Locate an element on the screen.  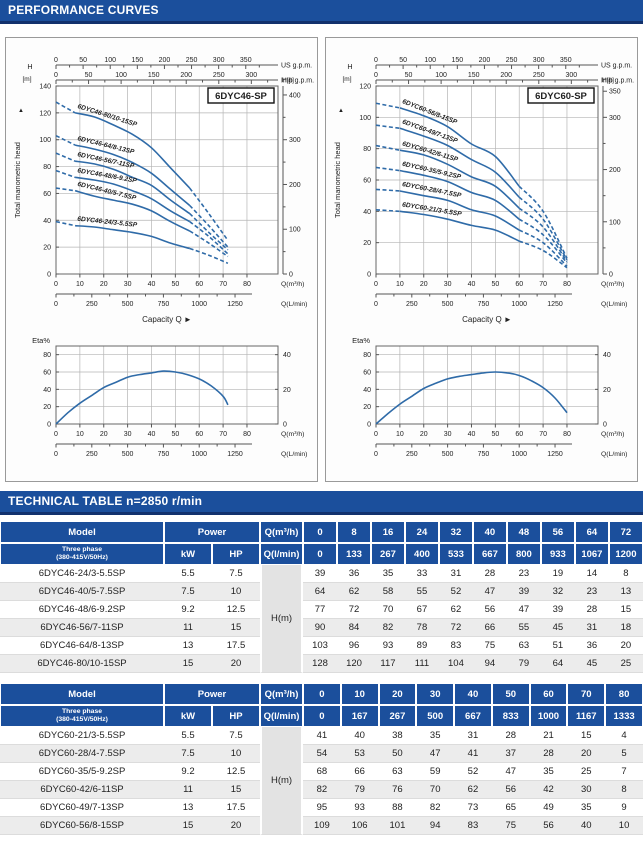
flow-header-lmin: 133 is located at coordinates (354, 554).